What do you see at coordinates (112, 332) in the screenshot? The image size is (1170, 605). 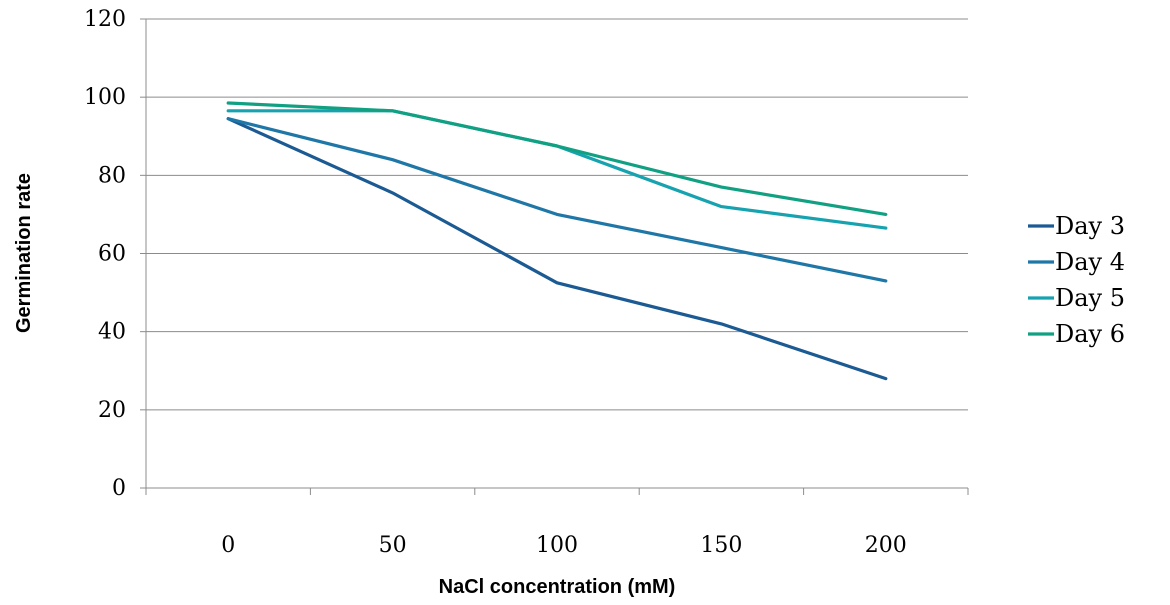 I see `y-tick-label: 40` at bounding box center [112, 332].